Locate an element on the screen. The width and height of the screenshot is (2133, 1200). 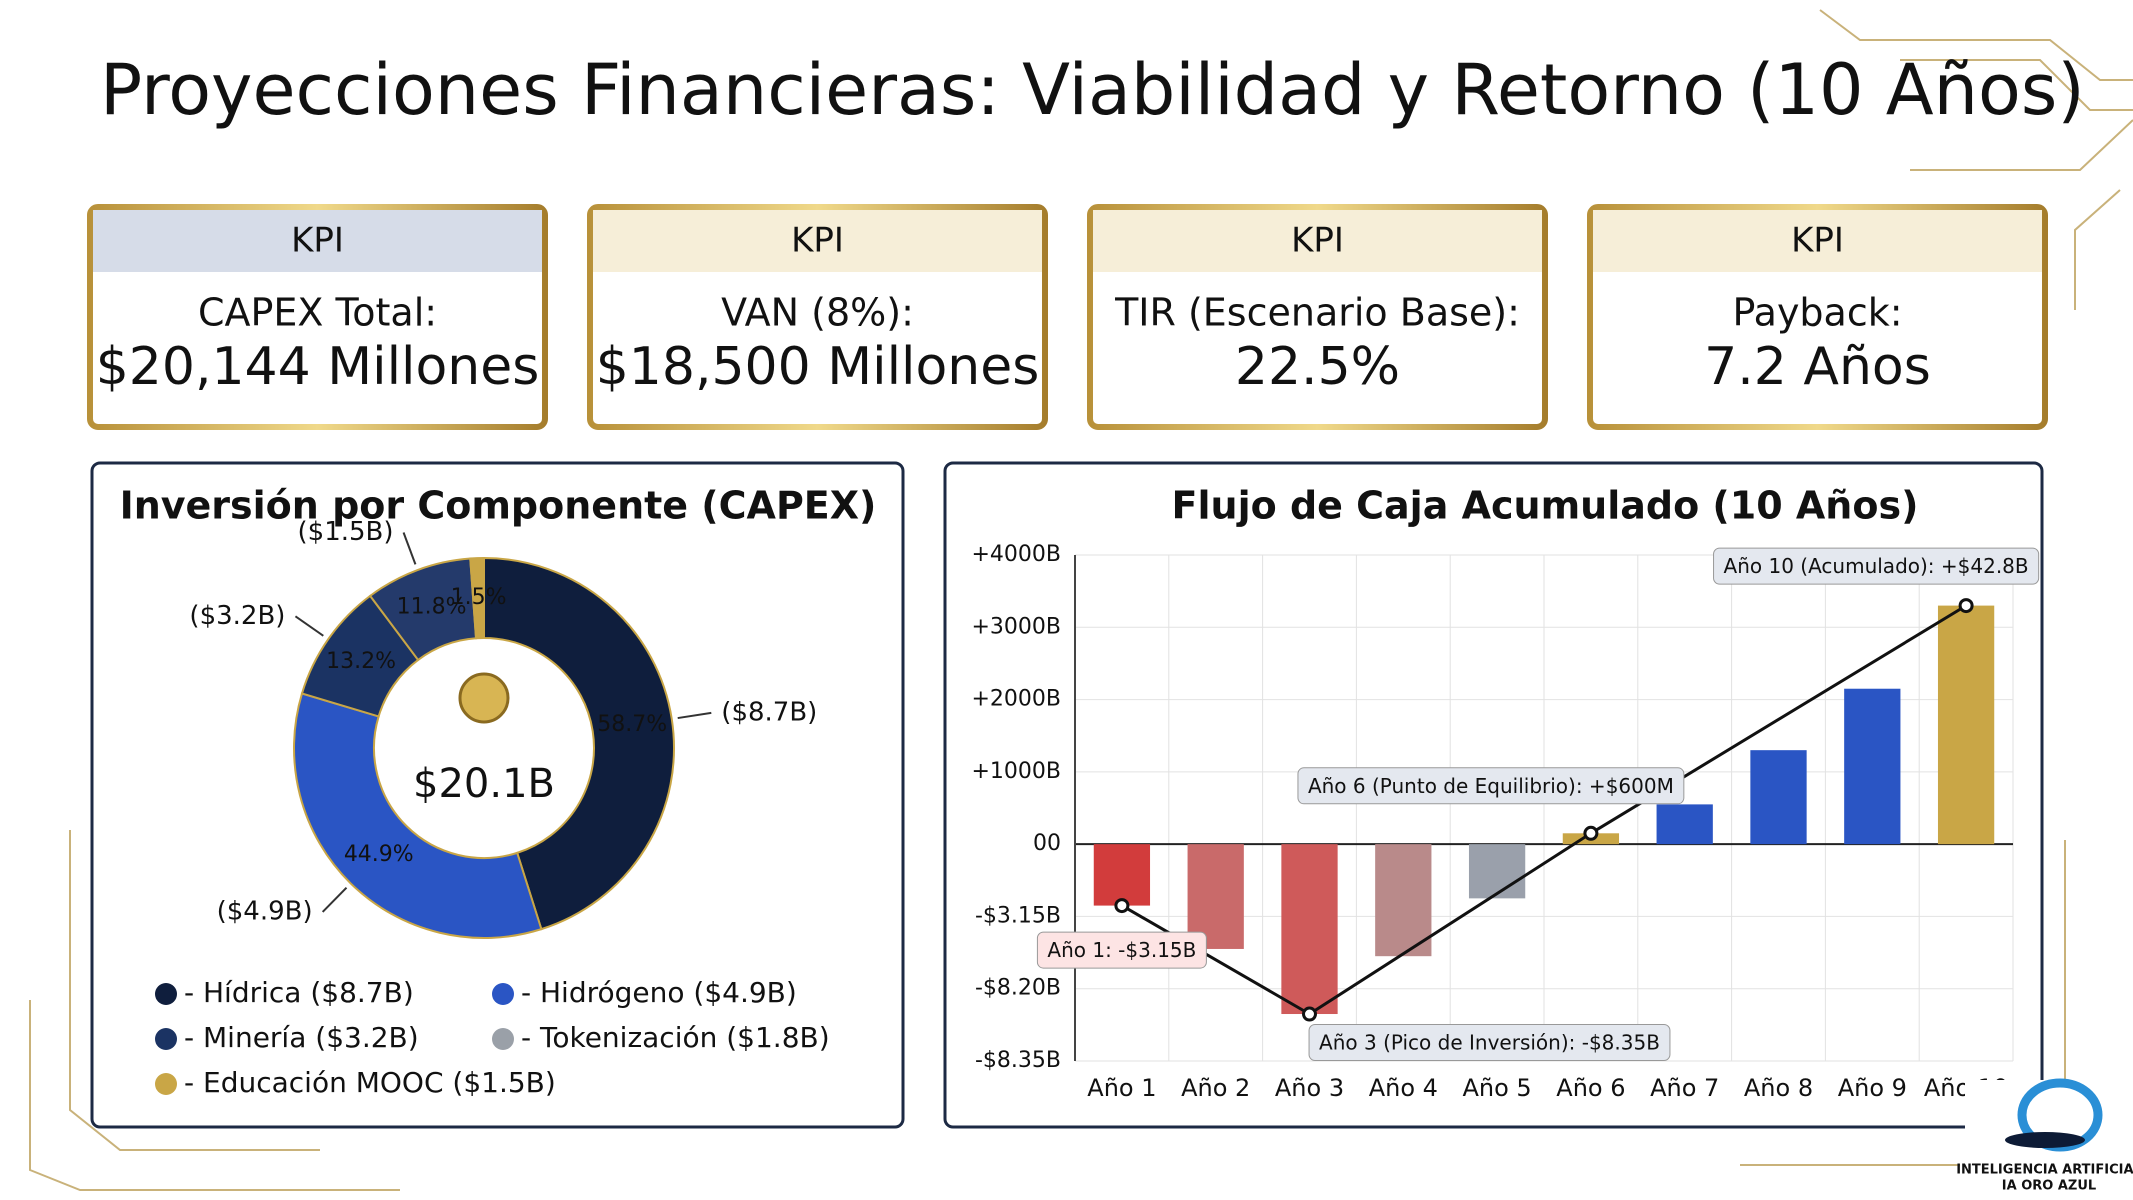
x-tick-label: Año 7 is located at coordinates (1684, 1088).